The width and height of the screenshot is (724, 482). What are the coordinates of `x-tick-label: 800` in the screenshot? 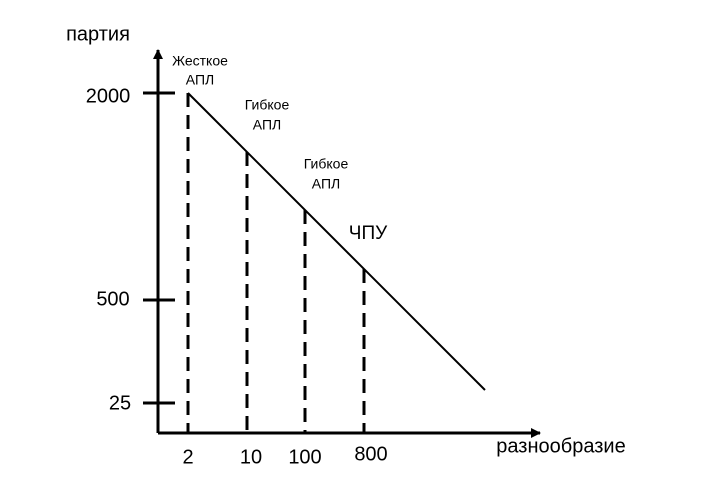 It's located at (370, 454).